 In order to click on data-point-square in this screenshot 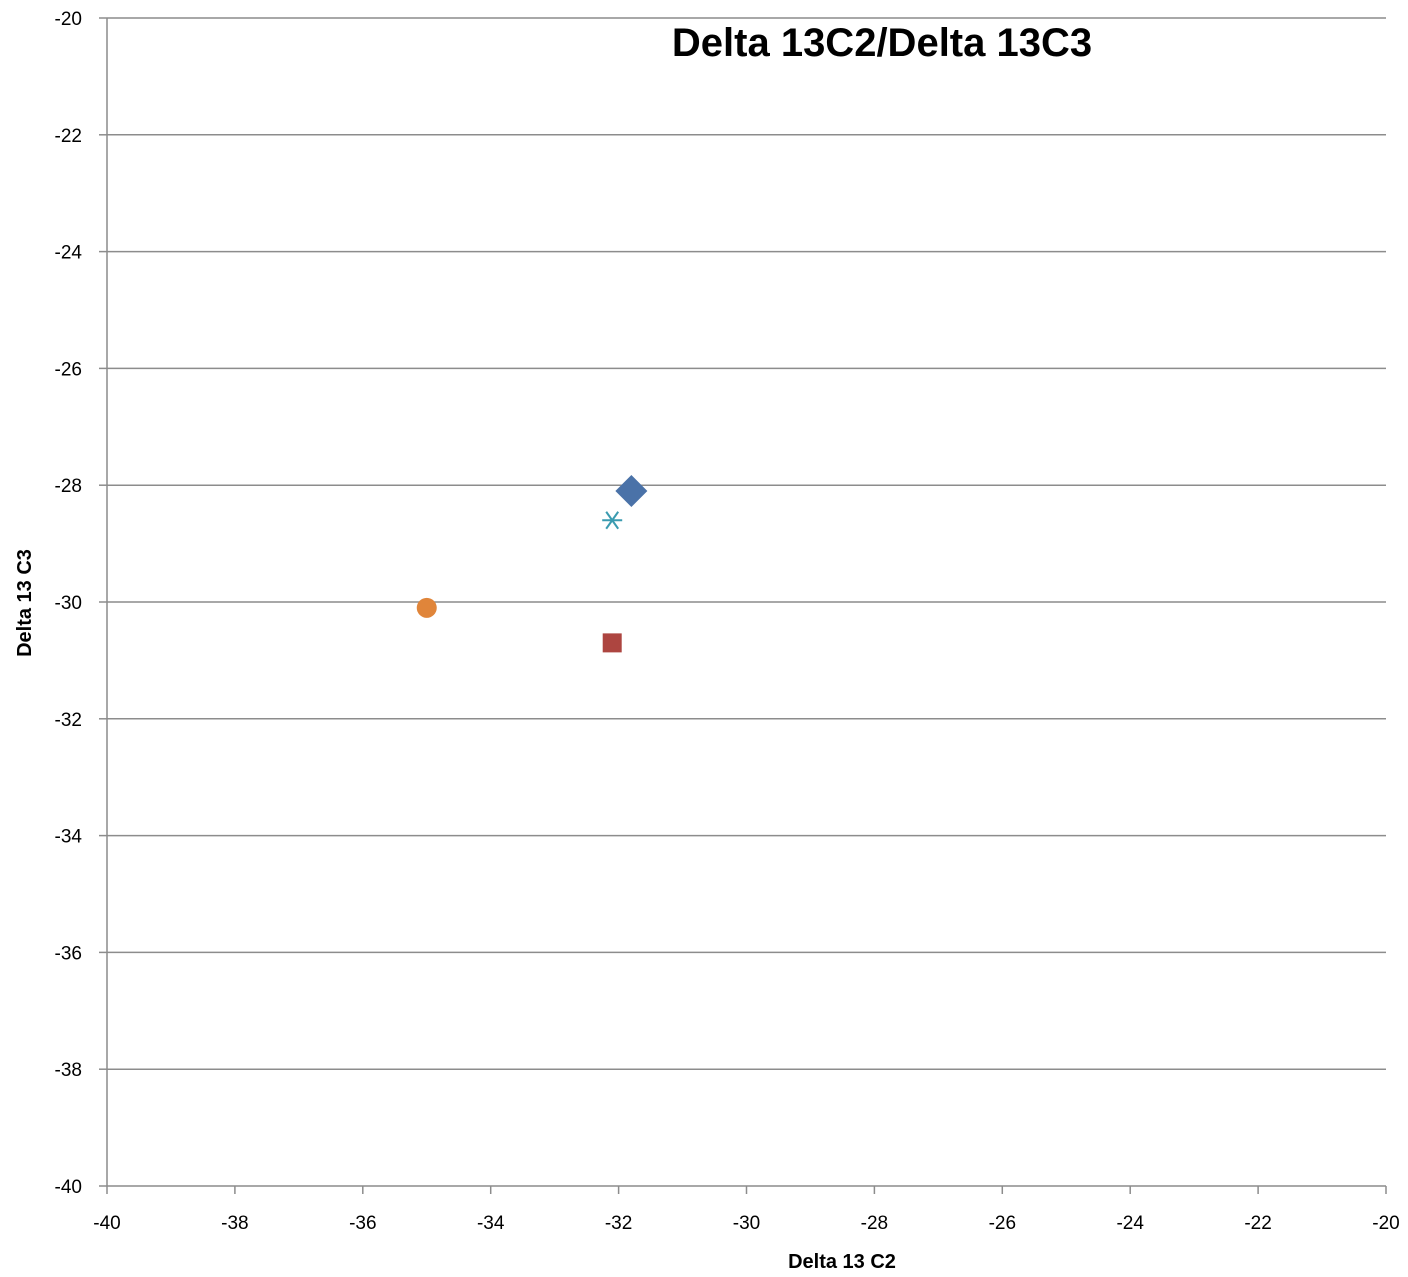, I will do `click(612, 643)`.